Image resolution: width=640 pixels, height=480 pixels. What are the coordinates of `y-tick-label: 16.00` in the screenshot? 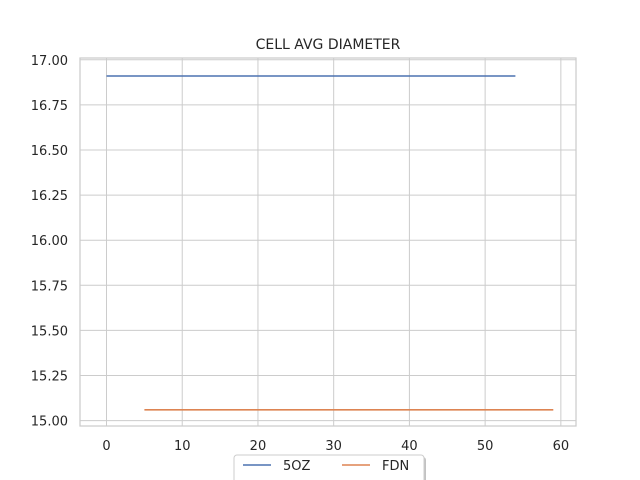 It's located at (49, 241).